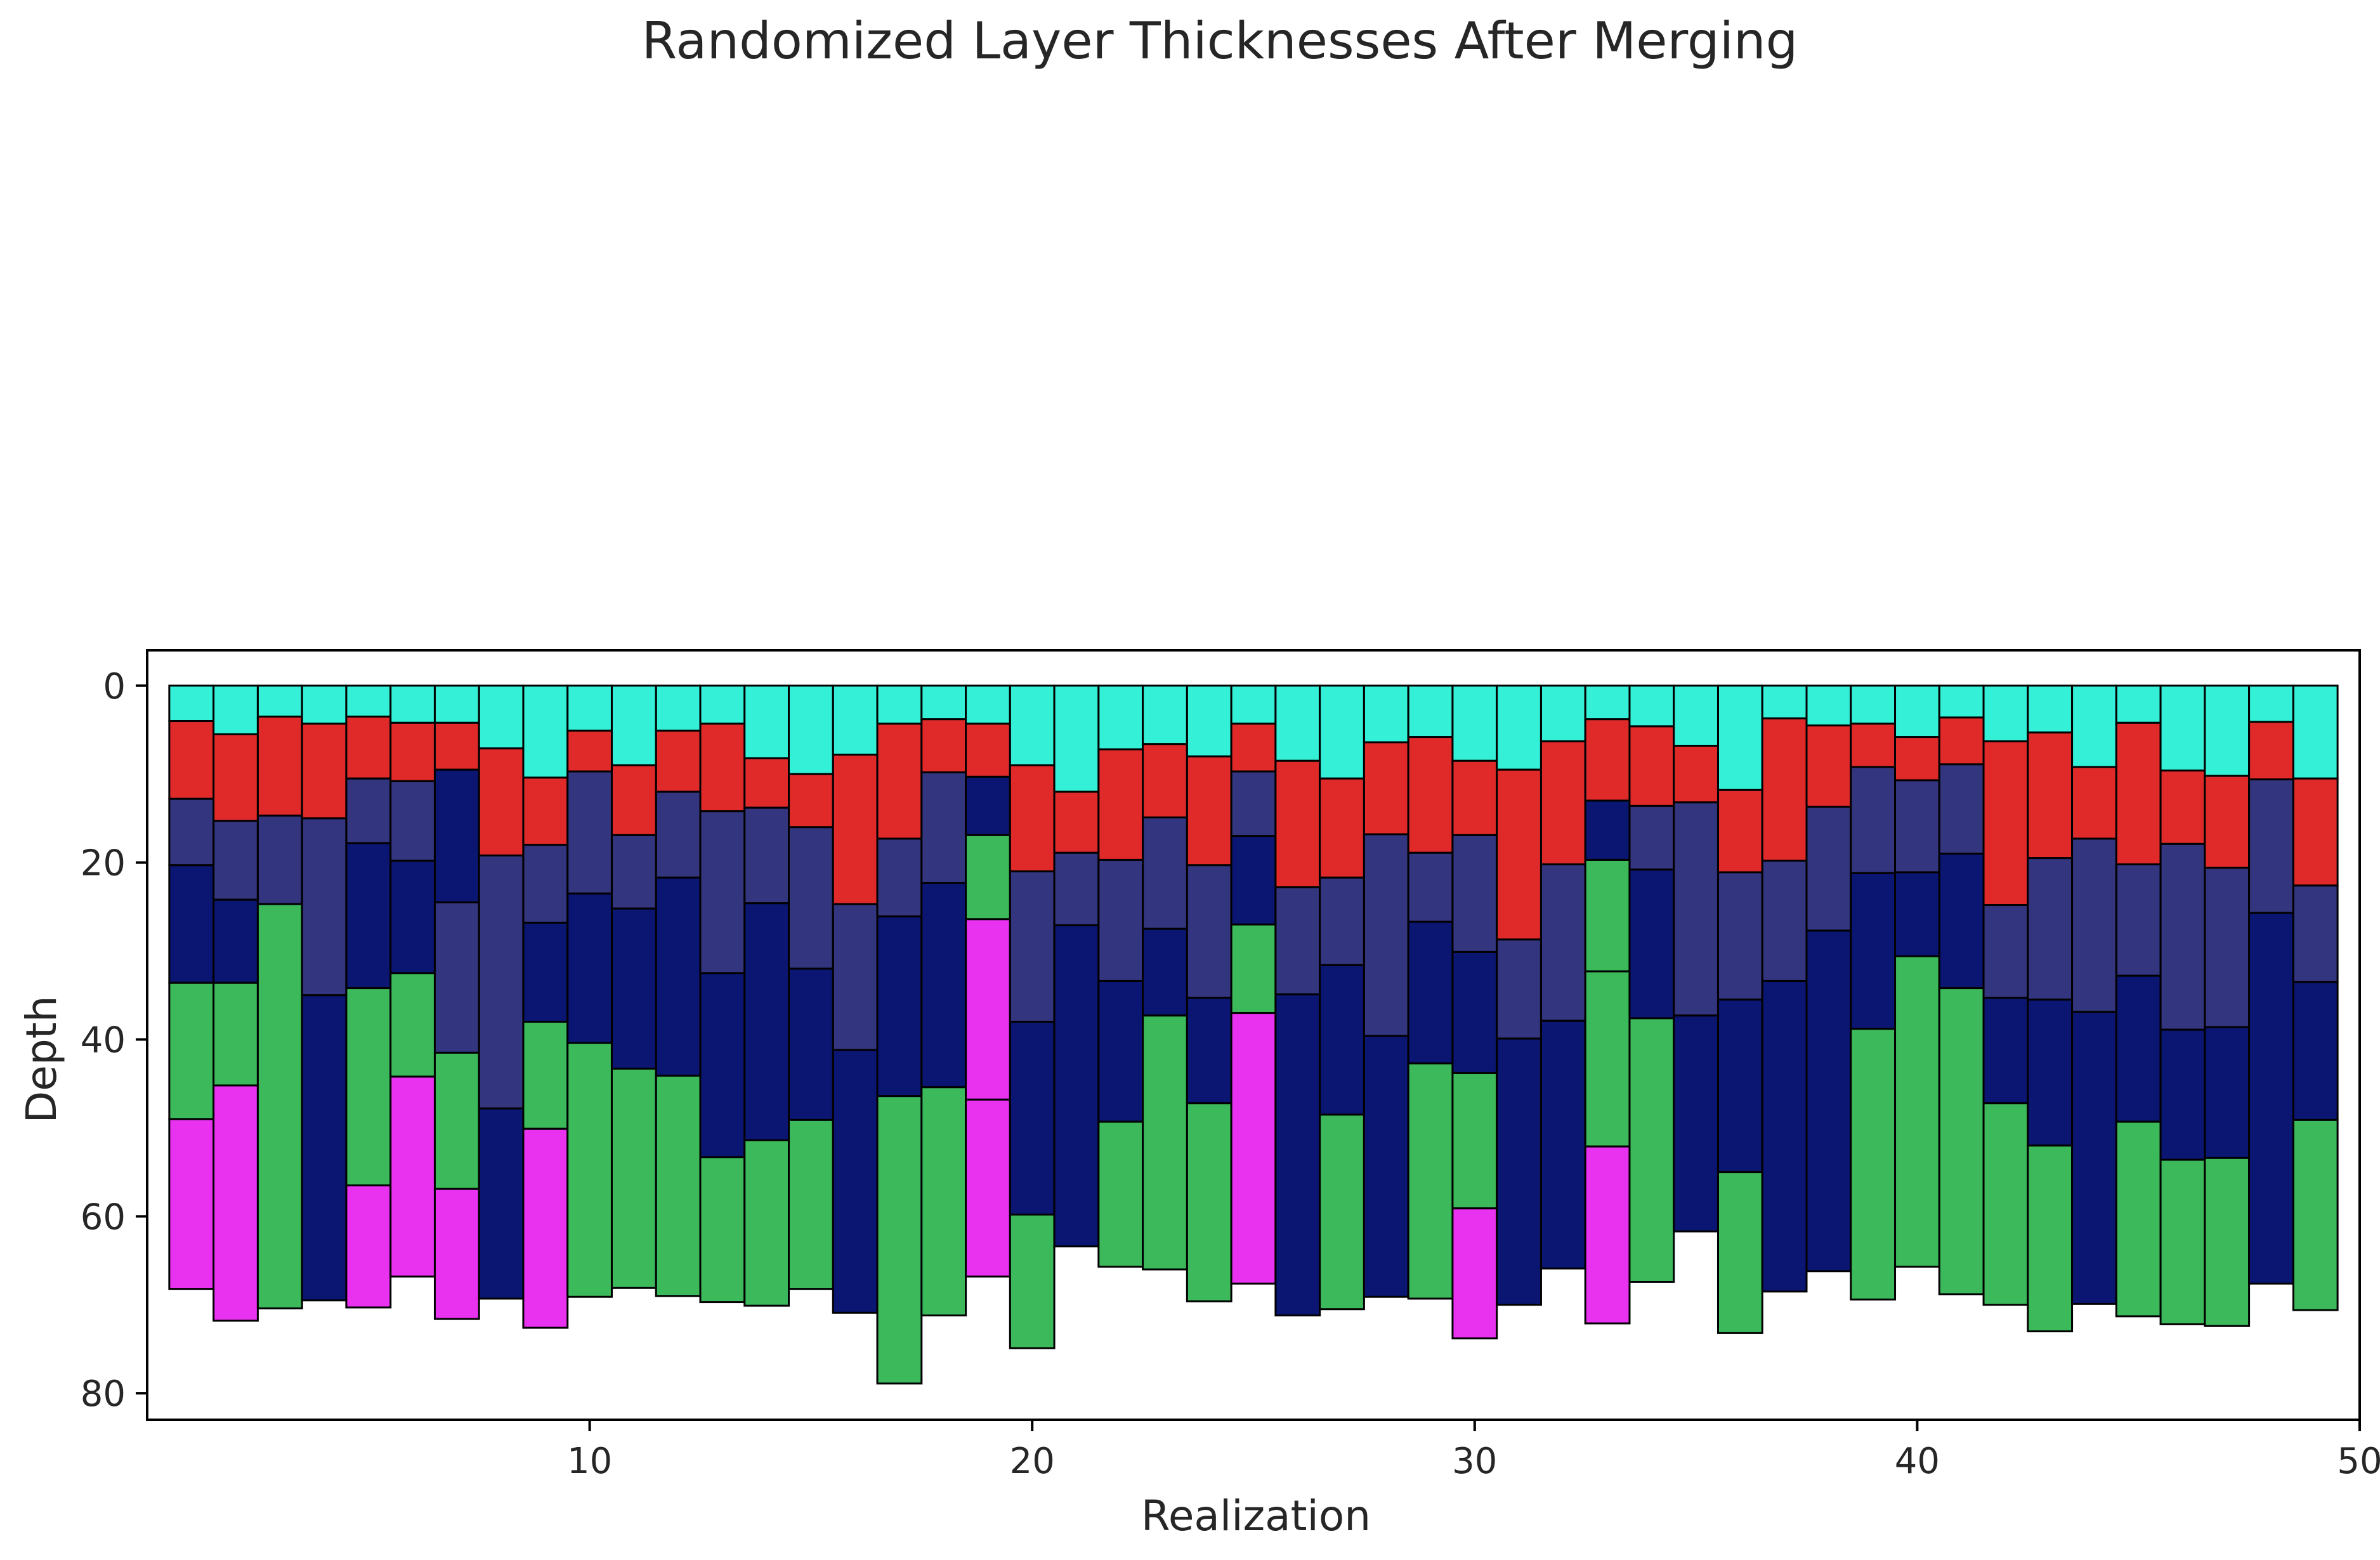  I want to click on bar-segment-r20-l2, so click(1033, 818).